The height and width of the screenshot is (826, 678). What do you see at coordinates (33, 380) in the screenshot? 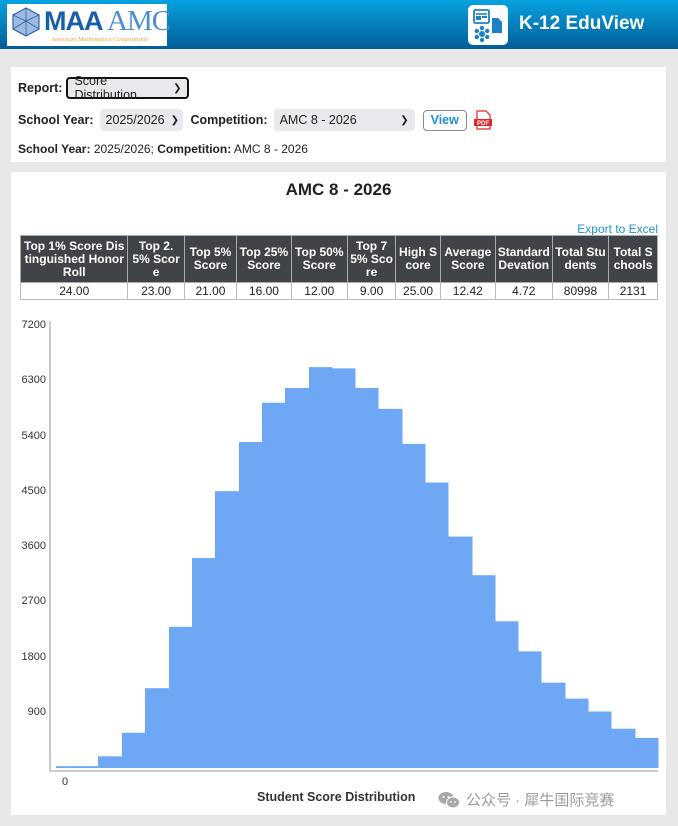
I see `y-tick-label: 6300` at bounding box center [33, 380].